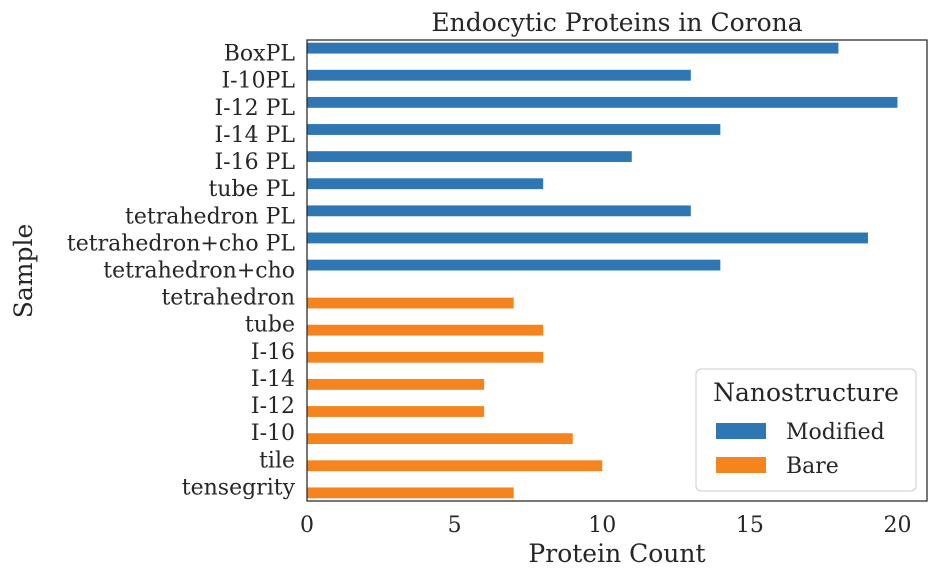 The width and height of the screenshot is (937, 578). I want to click on y-tick-label: tensegrity, so click(239, 487).